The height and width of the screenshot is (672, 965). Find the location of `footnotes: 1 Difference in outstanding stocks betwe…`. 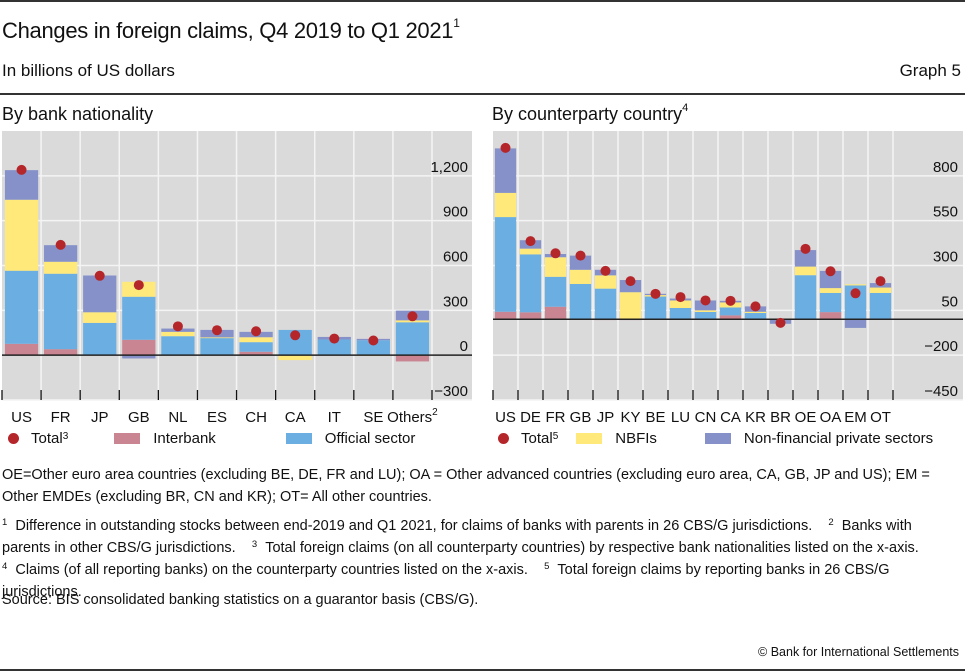

footnotes: 1 Difference in outstanding stocks betwe… is located at coordinates (483, 559).